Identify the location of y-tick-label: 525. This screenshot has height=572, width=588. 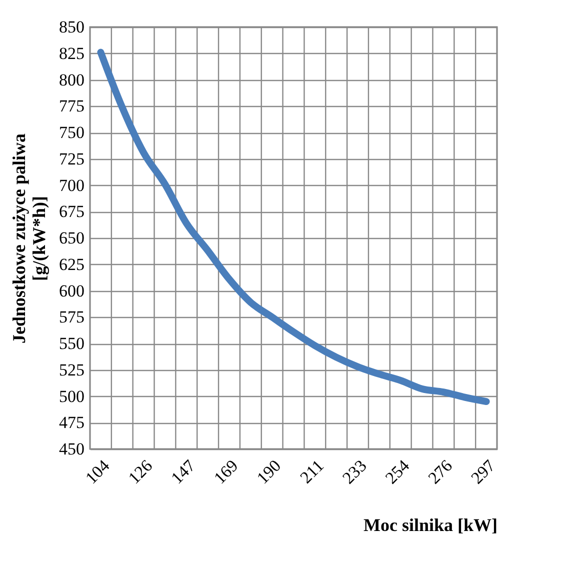
(71, 370).